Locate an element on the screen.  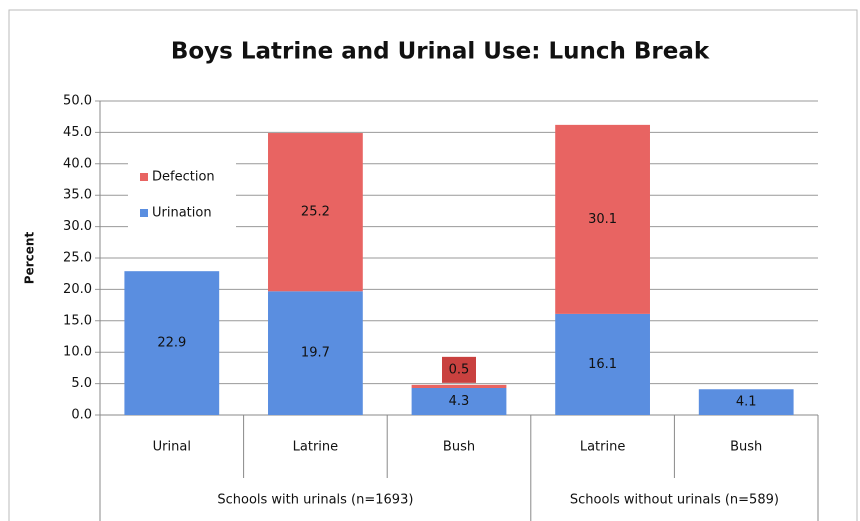
legend-label: Urination is located at coordinates (182, 213).